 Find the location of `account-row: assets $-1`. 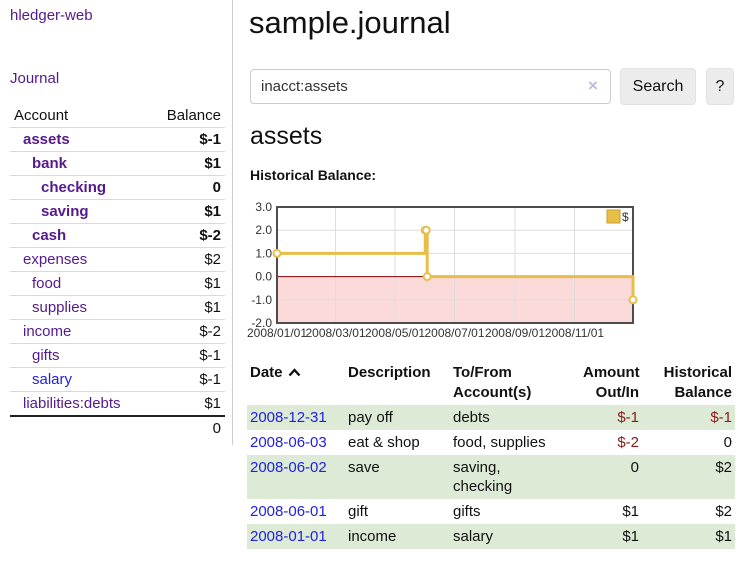

account-row: assets $-1 is located at coordinates (117, 139).